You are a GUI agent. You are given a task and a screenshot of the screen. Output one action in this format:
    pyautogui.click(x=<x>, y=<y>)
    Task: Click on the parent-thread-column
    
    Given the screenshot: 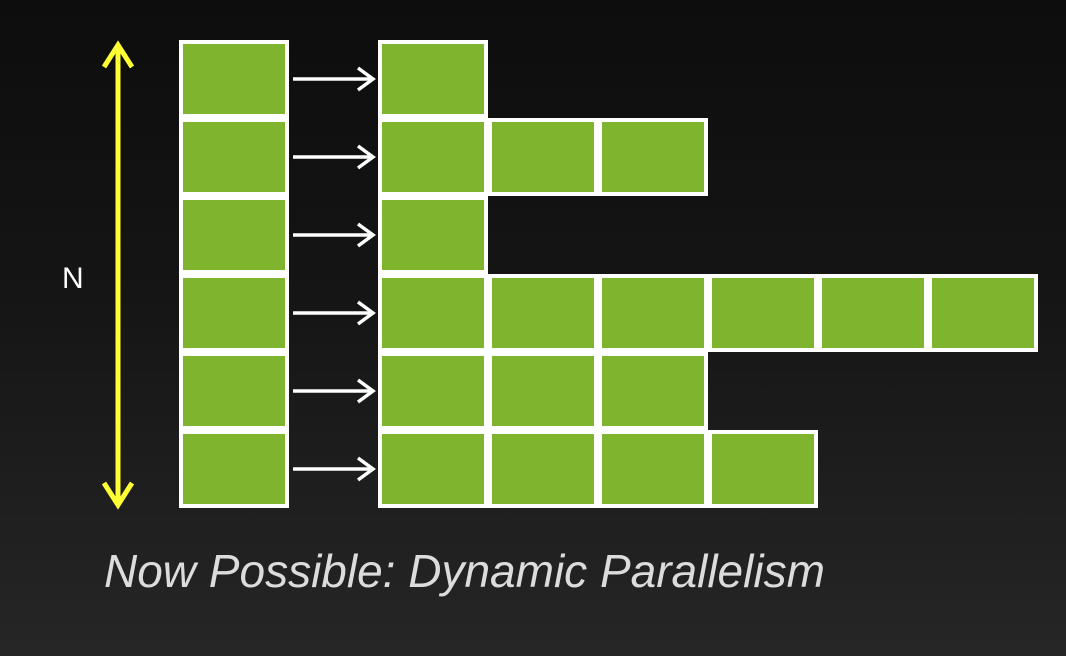 What is the action you would take?
    pyautogui.click(x=234, y=274)
    